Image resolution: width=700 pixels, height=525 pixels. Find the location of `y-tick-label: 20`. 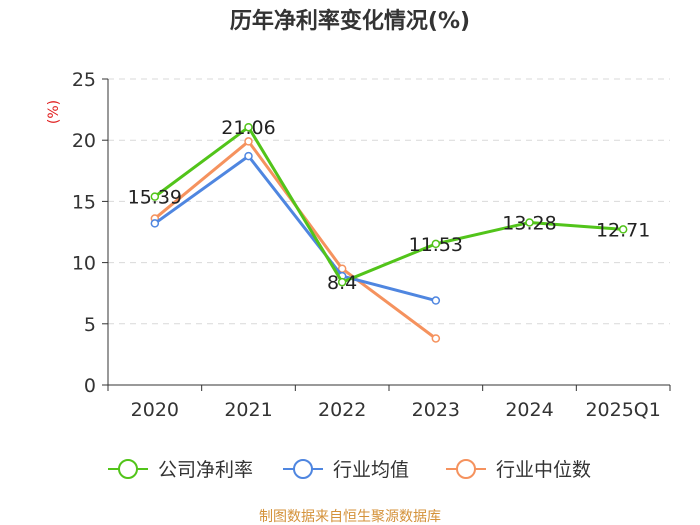

y-tick-label: 20 is located at coordinates (84, 141).